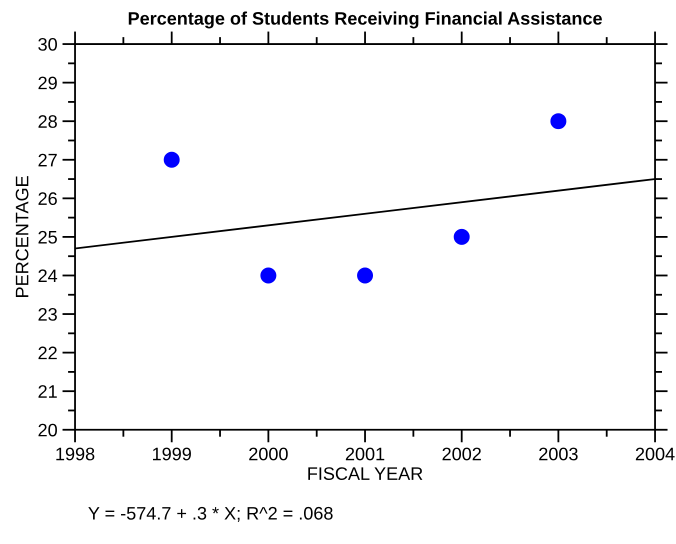 The width and height of the screenshot is (676, 544). I want to click on y-tick-label: 26, so click(47, 199).